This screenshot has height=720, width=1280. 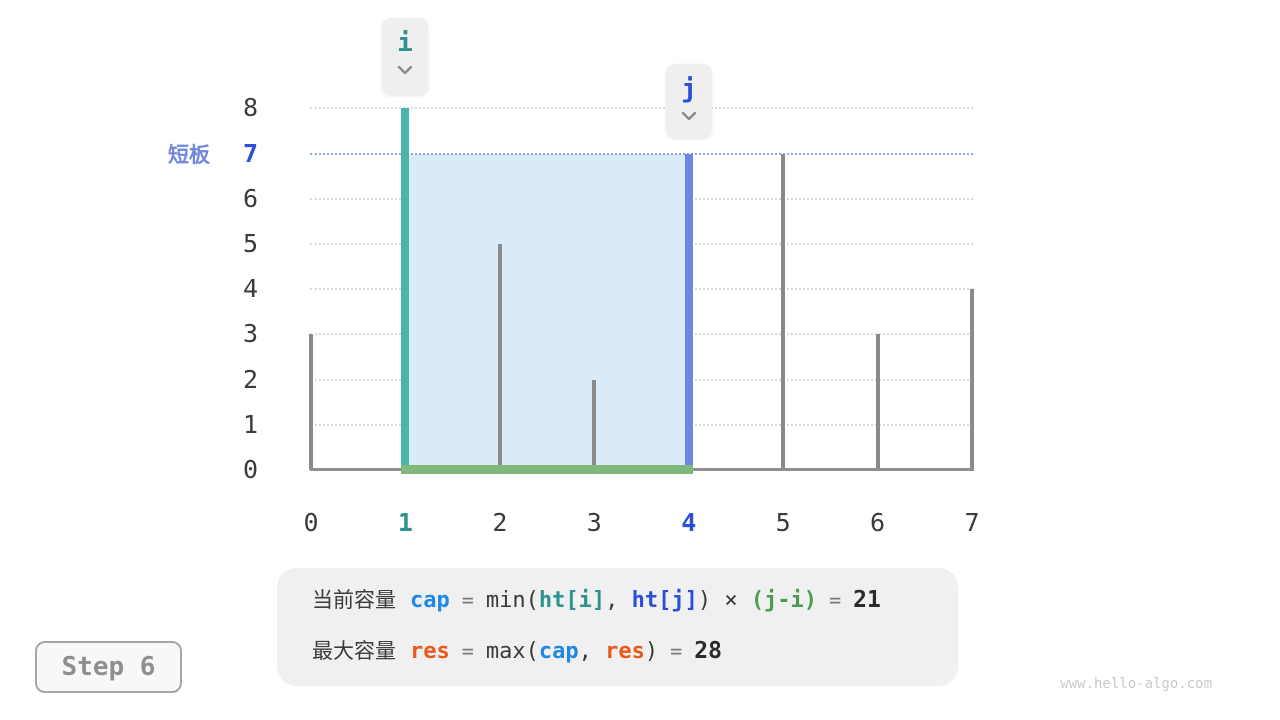 What do you see at coordinates (250, 153) in the screenshot?
I see `y-tick-label: 7` at bounding box center [250, 153].